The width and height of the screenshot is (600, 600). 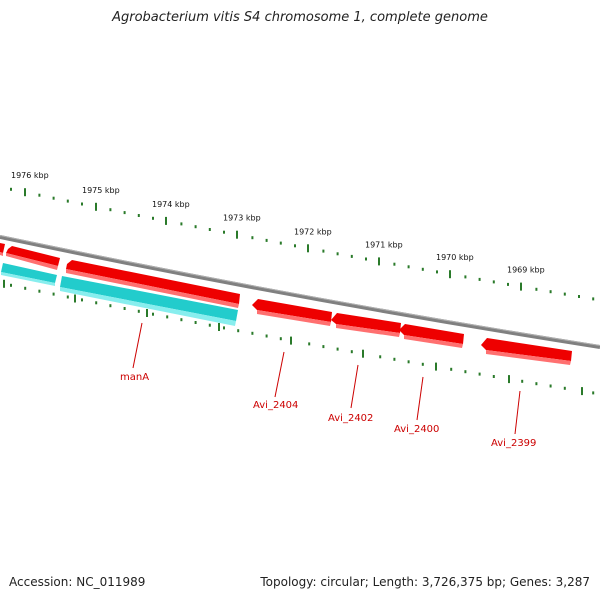 I want to click on gene-label: Avi_2400, so click(x=416, y=429).